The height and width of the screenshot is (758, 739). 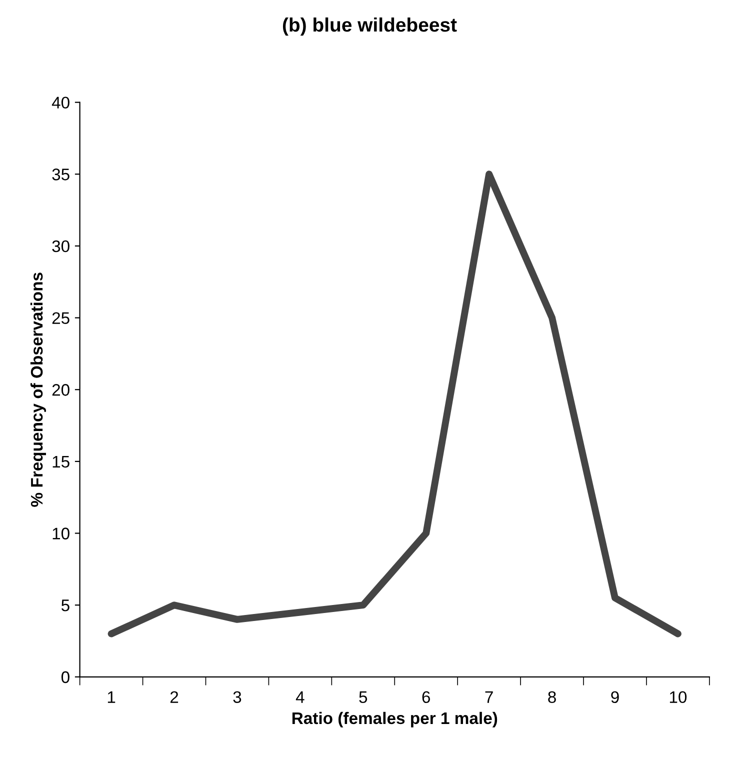 I want to click on x-tick-label: 2, so click(x=174, y=697).